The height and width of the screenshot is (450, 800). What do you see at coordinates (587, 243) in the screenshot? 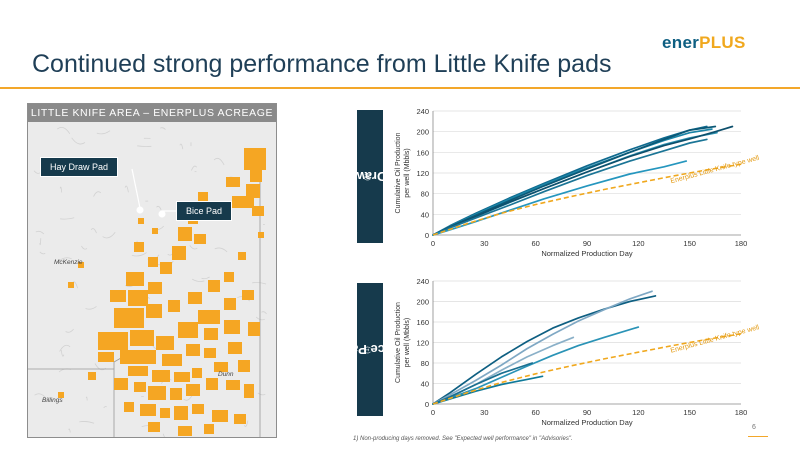
I see `x-tick-label: 90` at bounding box center [587, 243].